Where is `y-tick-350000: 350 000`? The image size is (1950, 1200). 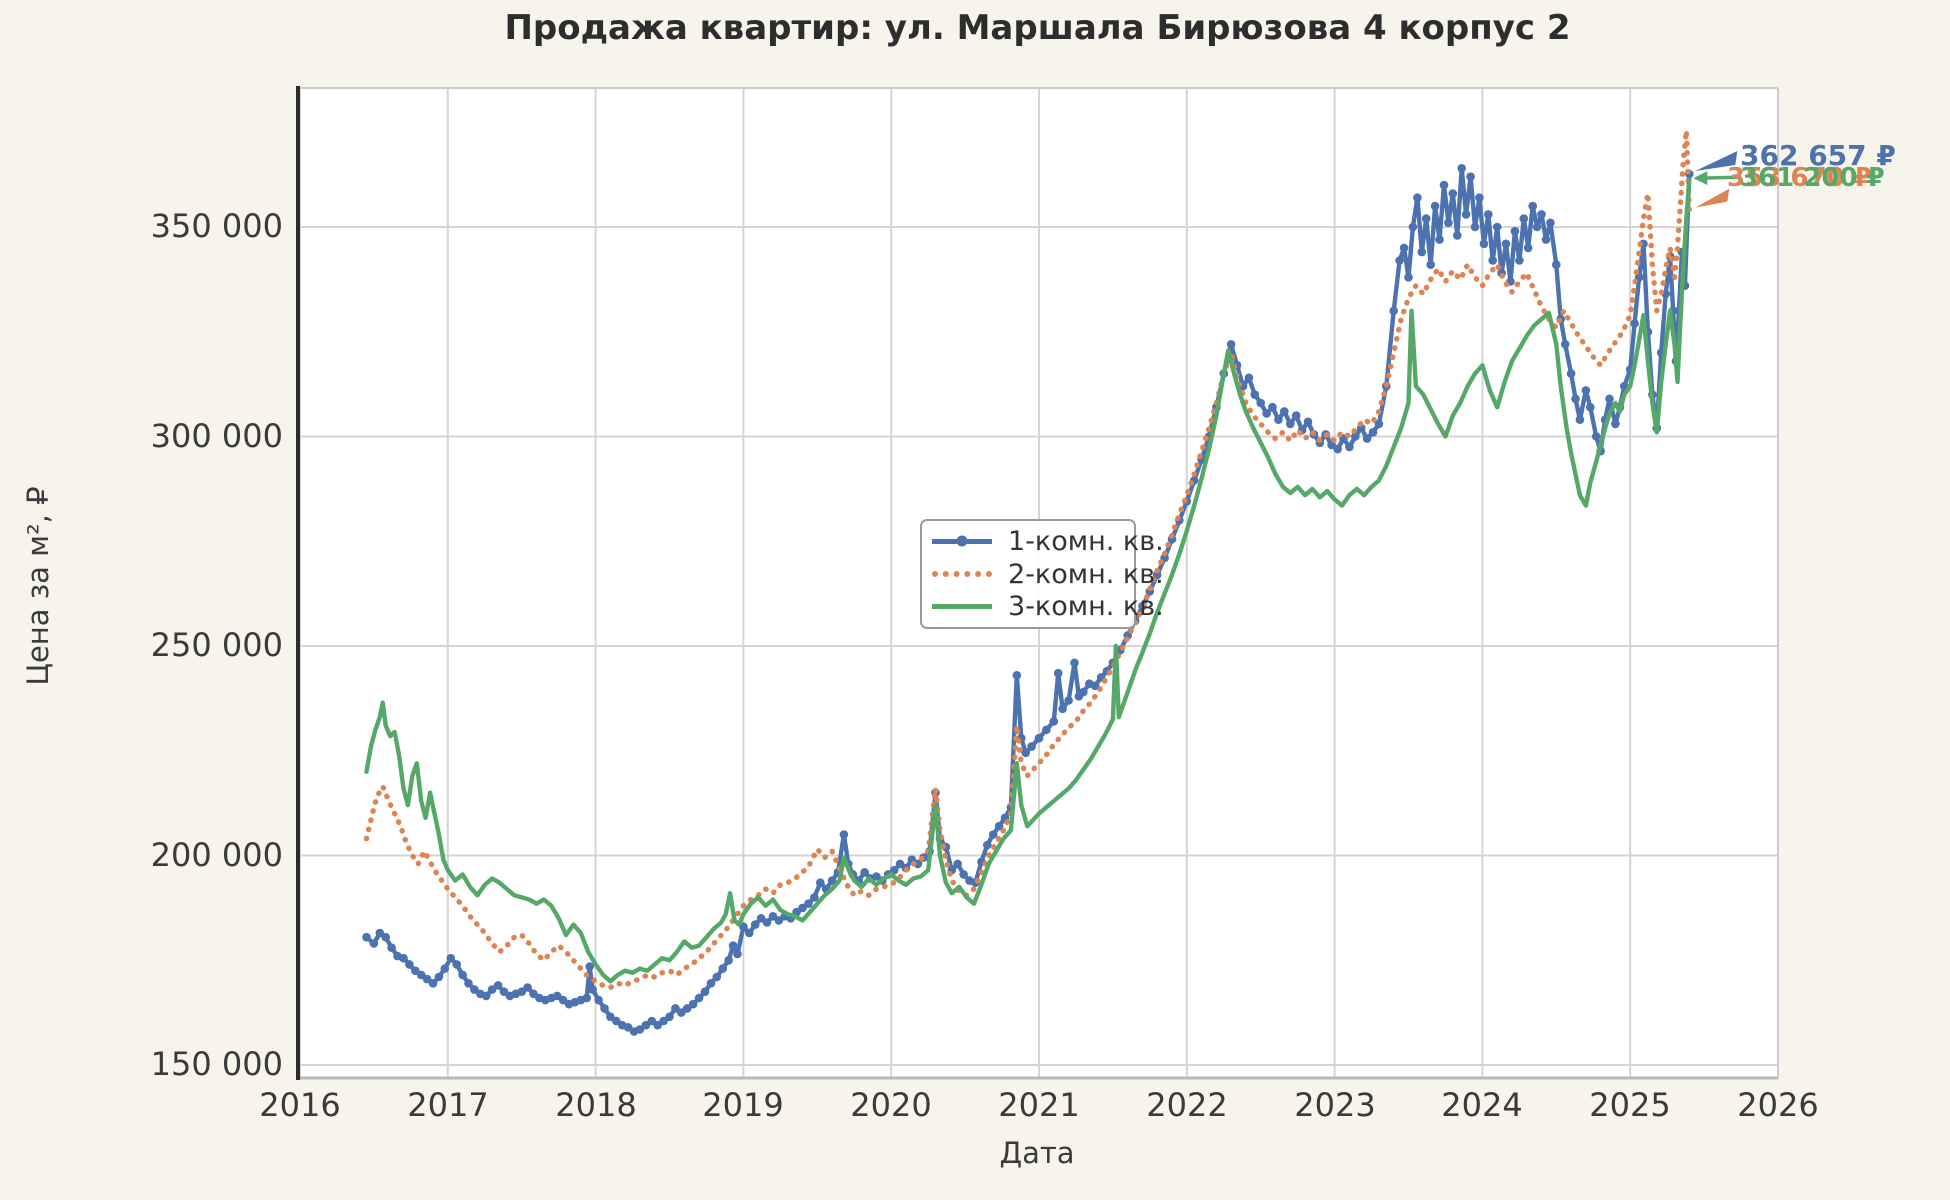
y-tick-350000: 350 000 is located at coordinates (216, 226).